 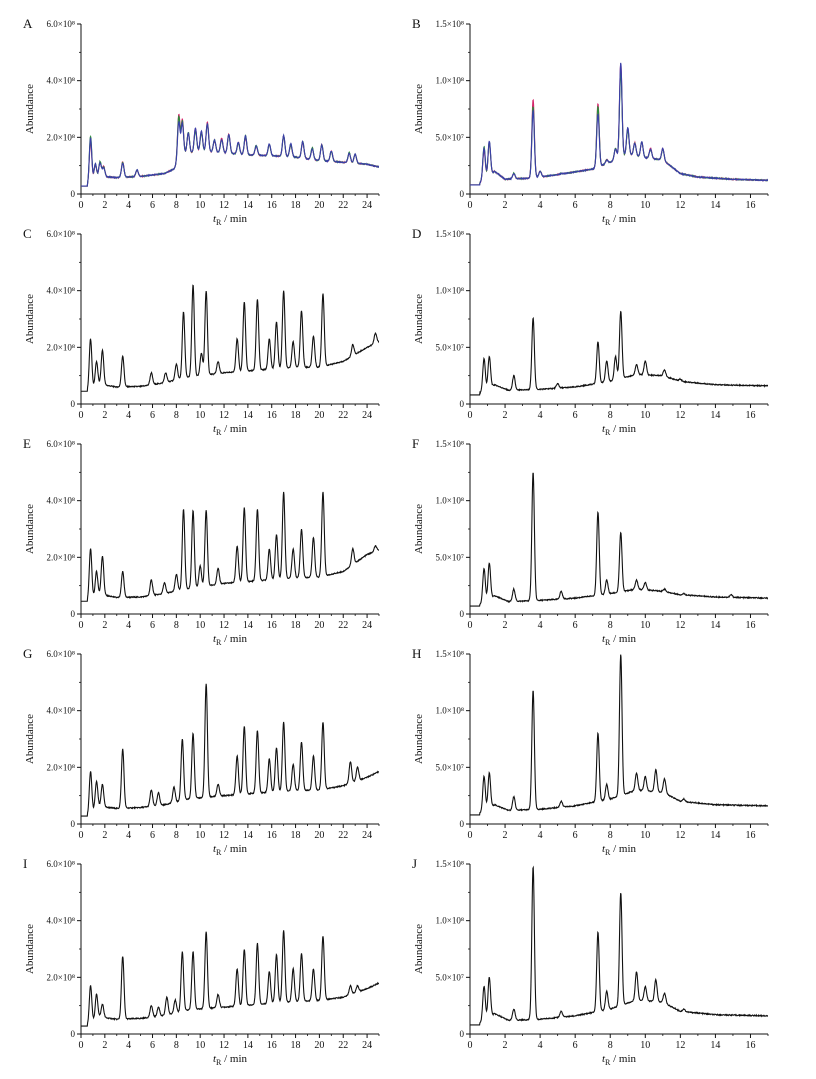 What do you see at coordinates (61, 864) in the screenshot?
I see `y-tick-label: 6.0×10⁸` at bounding box center [61, 864].